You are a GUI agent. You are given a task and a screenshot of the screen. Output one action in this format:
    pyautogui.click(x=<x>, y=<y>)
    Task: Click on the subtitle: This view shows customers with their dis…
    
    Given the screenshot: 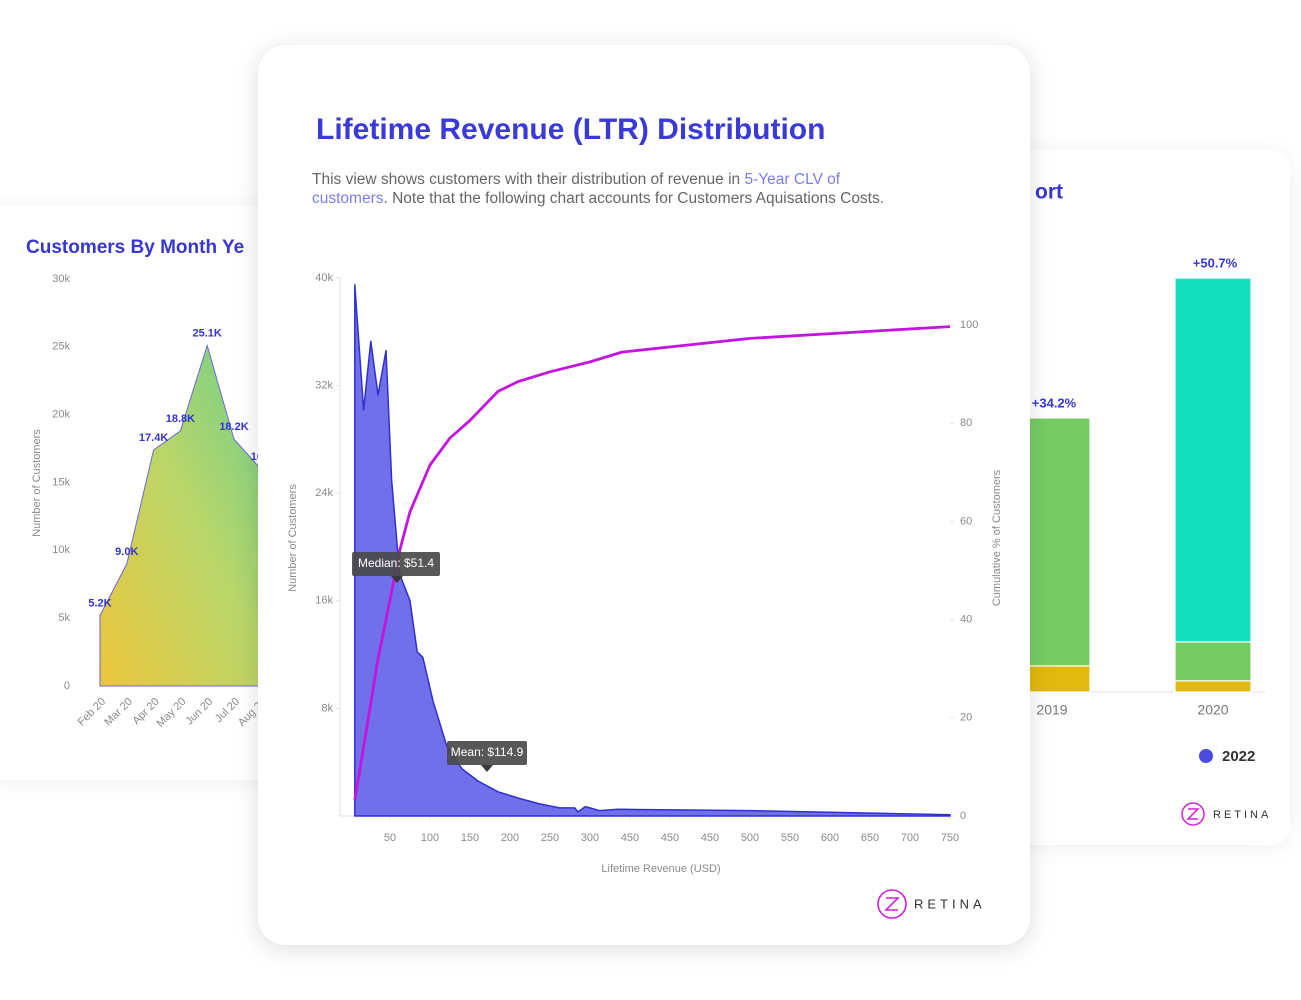 What is the action you would take?
    pyautogui.click(x=576, y=179)
    